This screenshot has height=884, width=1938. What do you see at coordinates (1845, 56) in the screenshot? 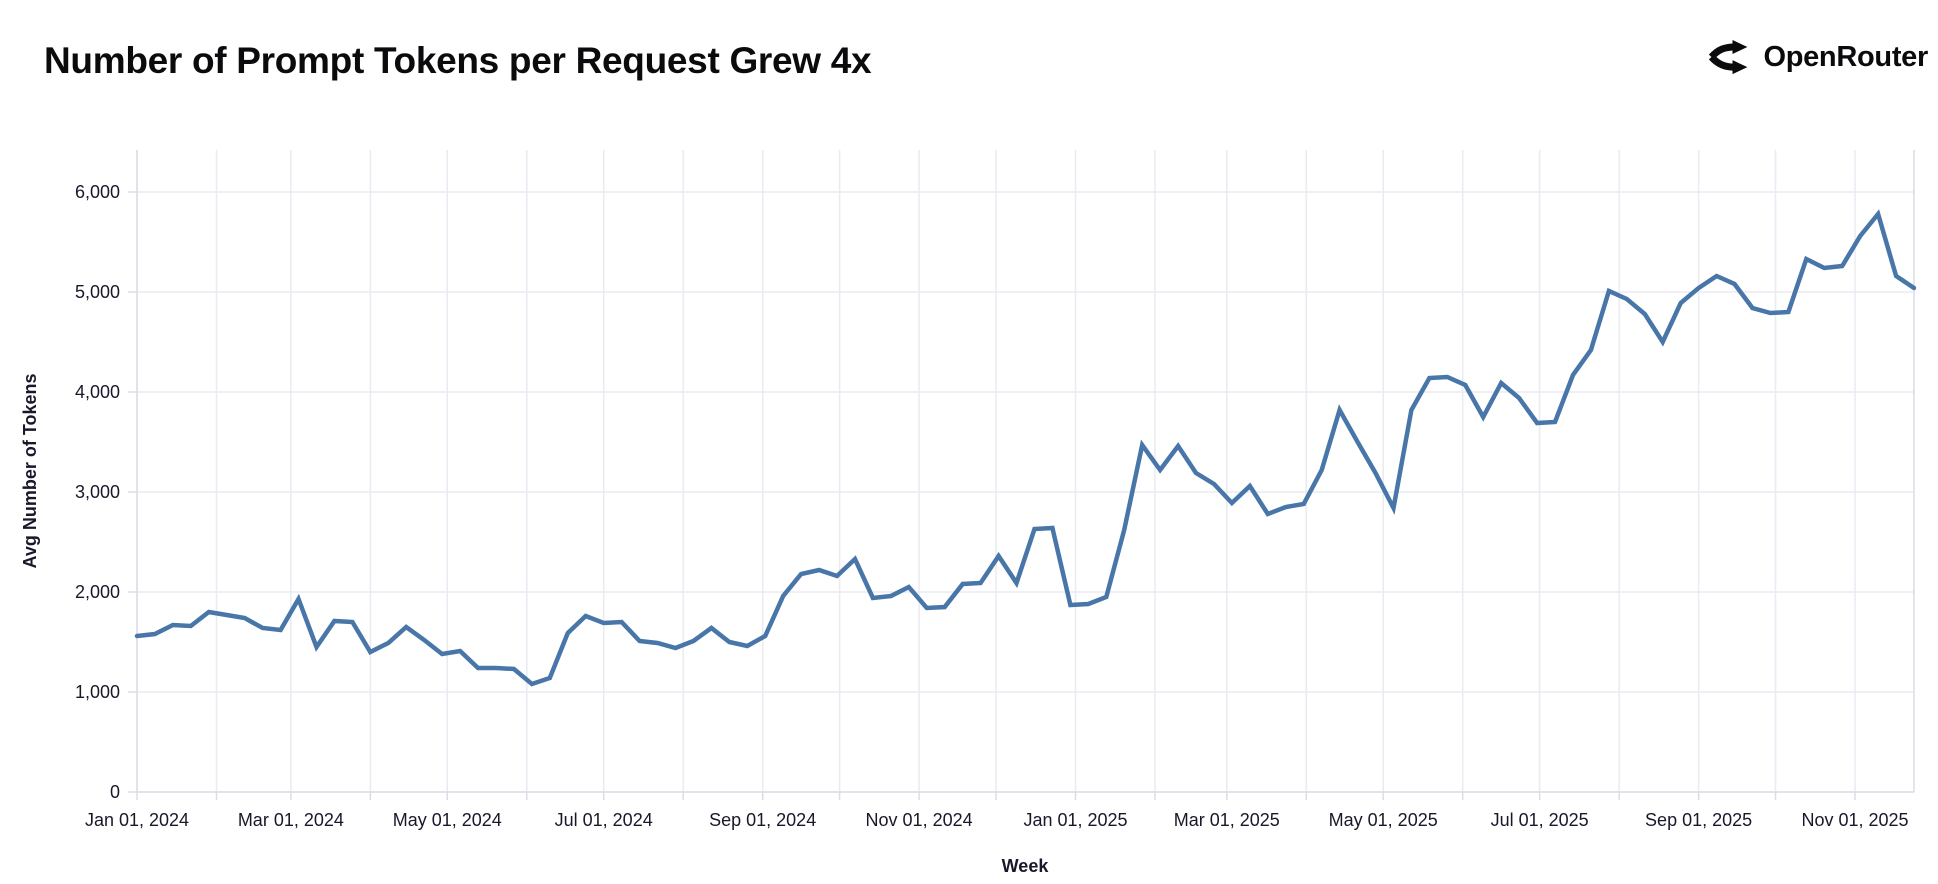
I see `brand-name: OpenRouter` at bounding box center [1845, 56].